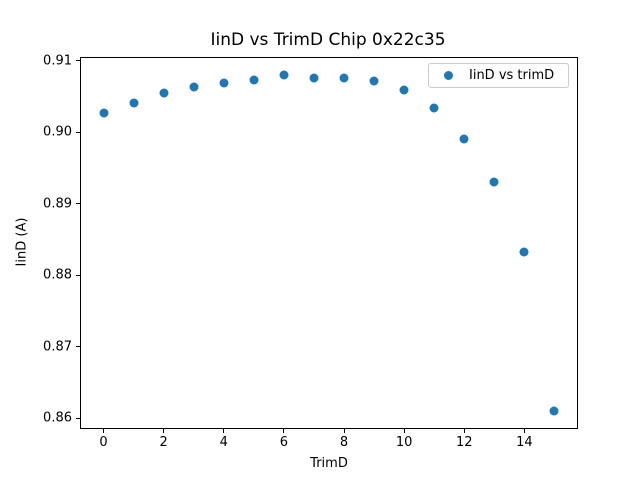  What do you see at coordinates (448, 75) in the screenshot?
I see `legend-marker-icon` at bounding box center [448, 75].